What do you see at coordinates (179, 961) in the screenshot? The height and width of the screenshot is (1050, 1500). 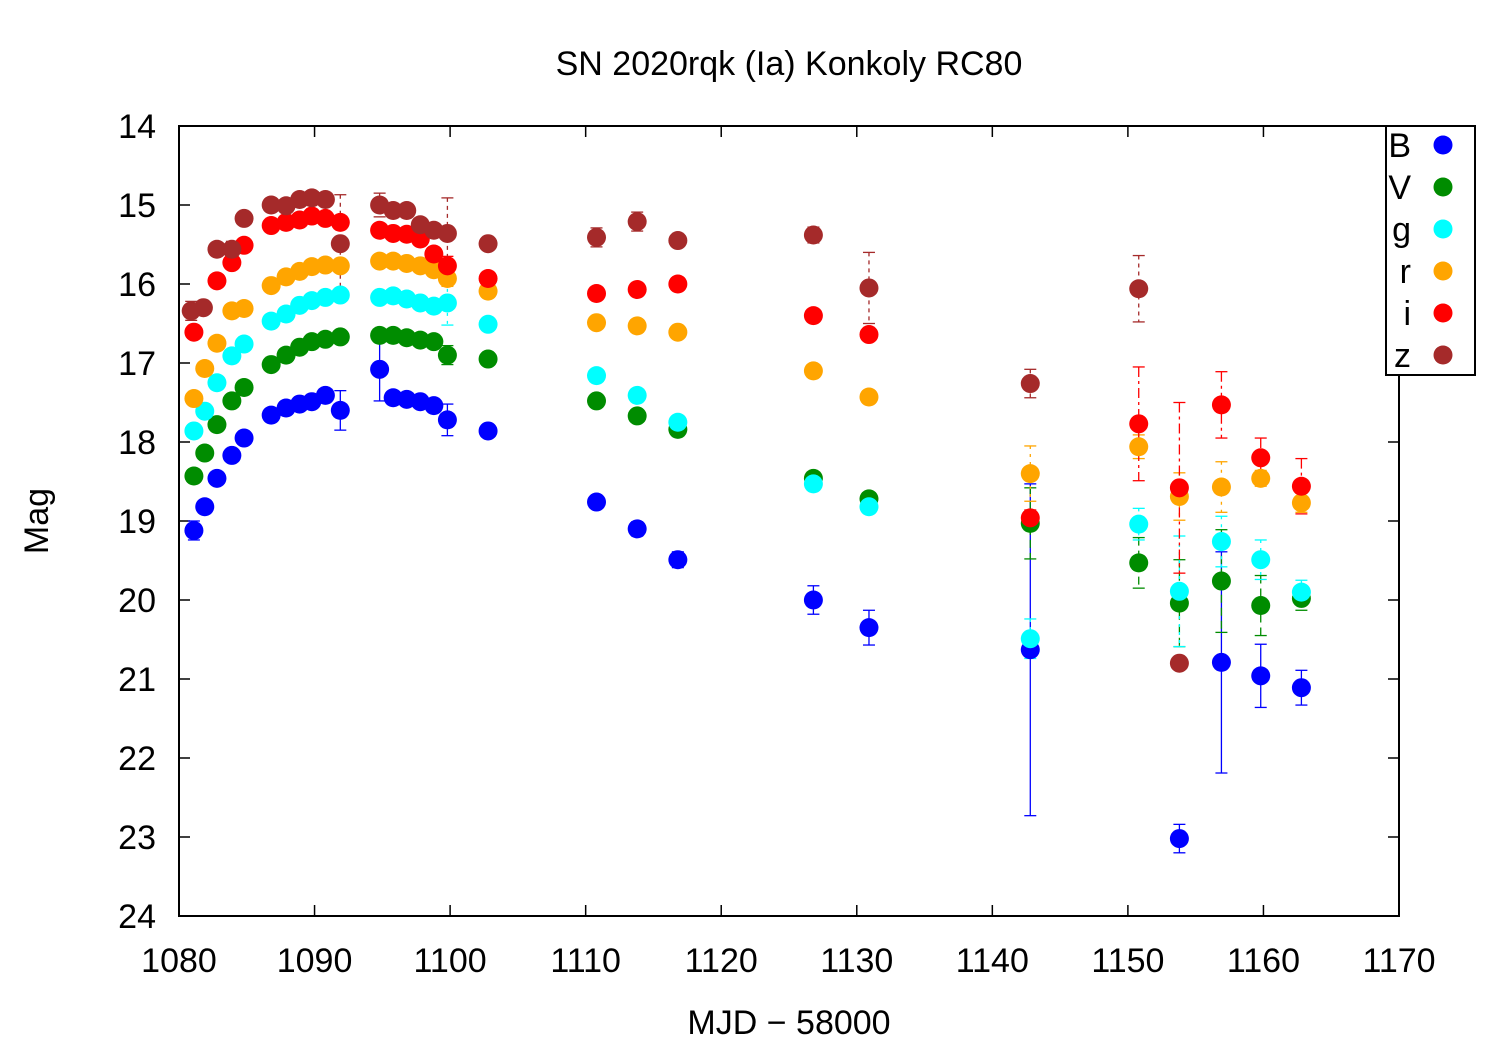 I see `x-tick-label: 1080` at bounding box center [179, 961].